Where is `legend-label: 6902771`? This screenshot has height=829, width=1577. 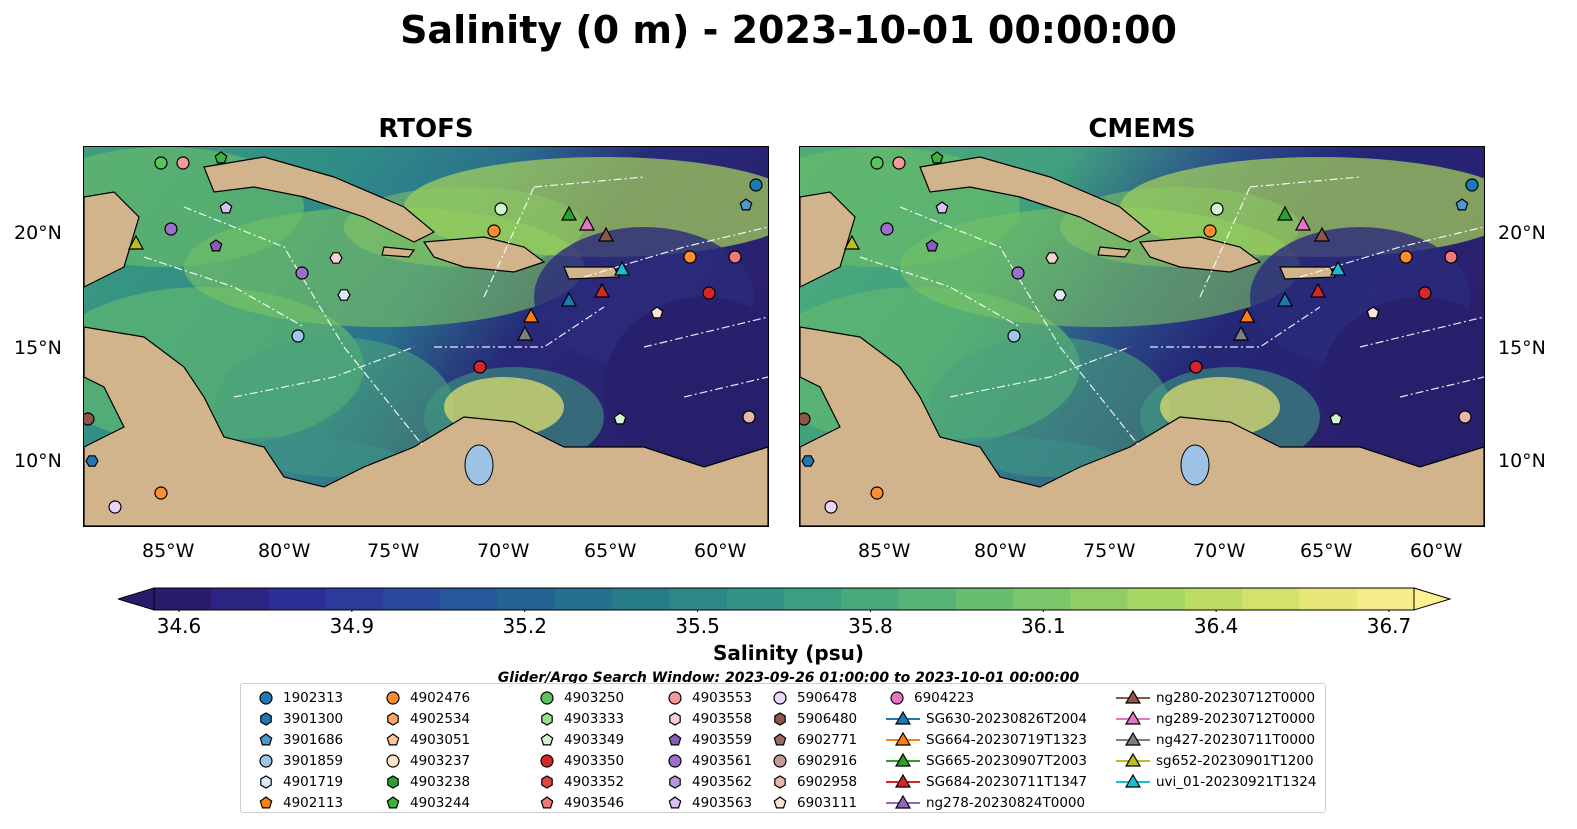 legend-label: 6902771 is located at coordinates (827, 740).